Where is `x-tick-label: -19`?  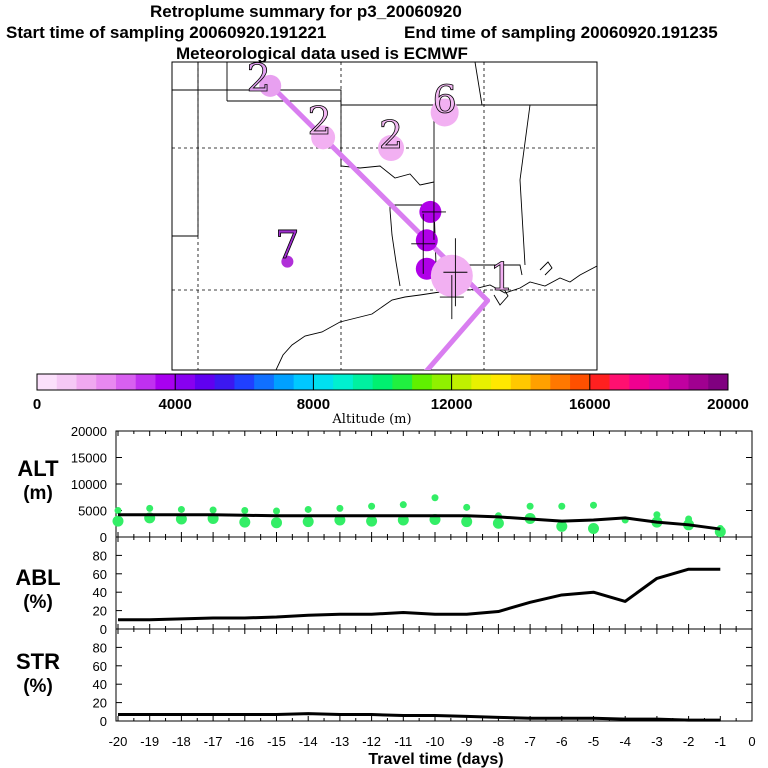 x-tick-label: -19 is located at coordinates (149, 741).